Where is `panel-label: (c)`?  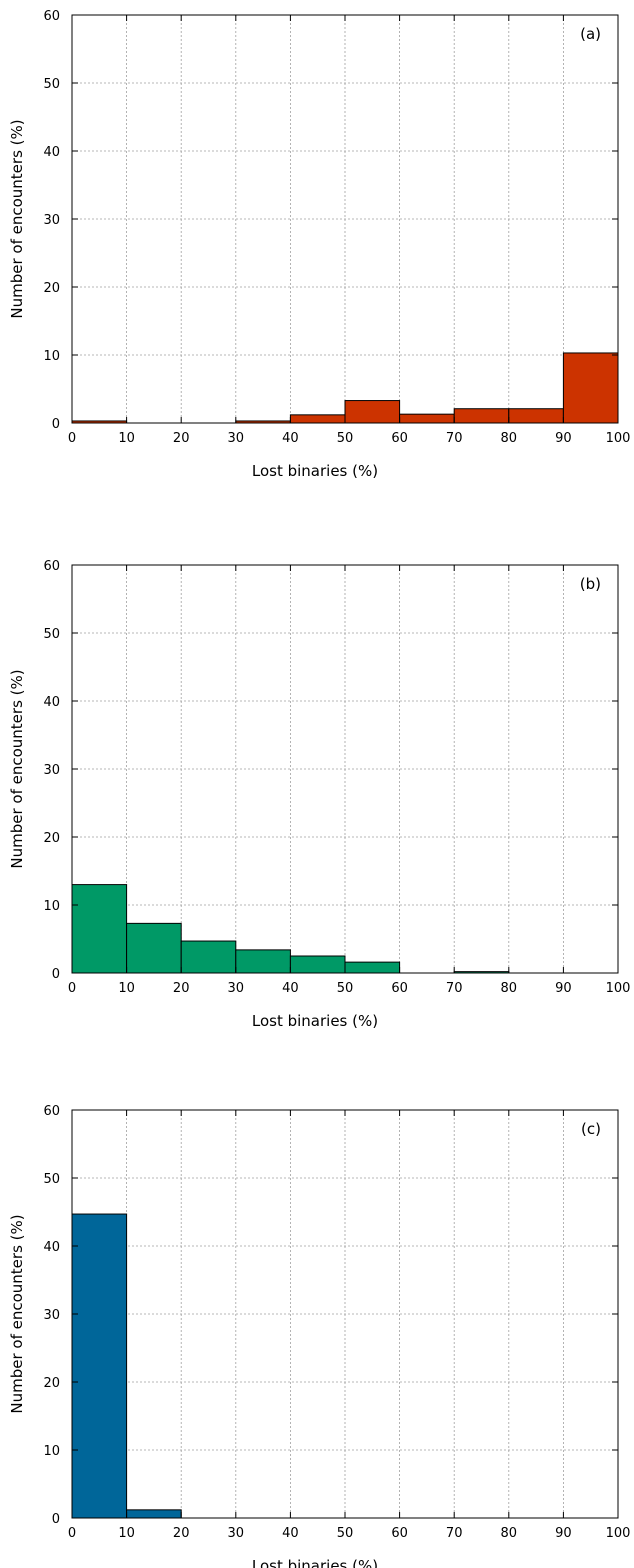
panel-label: (c) is located at coordinates (591, 1129).